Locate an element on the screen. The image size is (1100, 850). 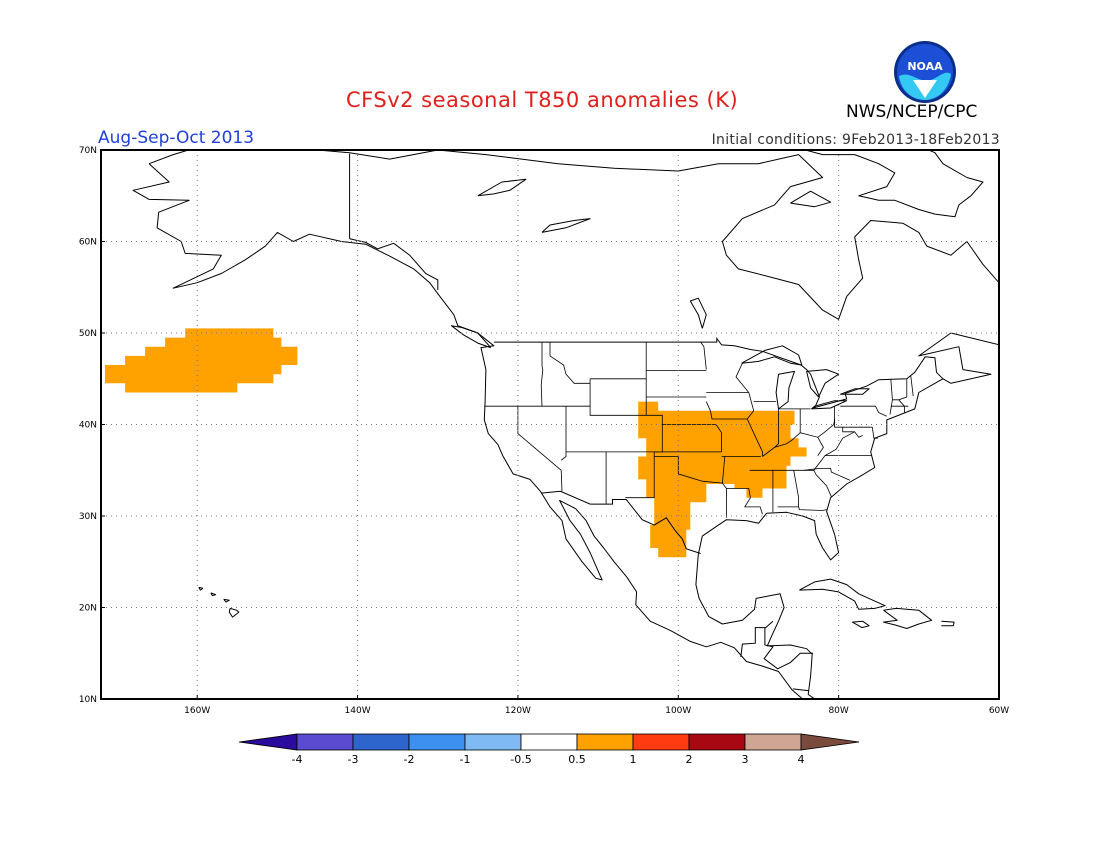
lon-tick-label: 160W is located at coordinates (197, 711).